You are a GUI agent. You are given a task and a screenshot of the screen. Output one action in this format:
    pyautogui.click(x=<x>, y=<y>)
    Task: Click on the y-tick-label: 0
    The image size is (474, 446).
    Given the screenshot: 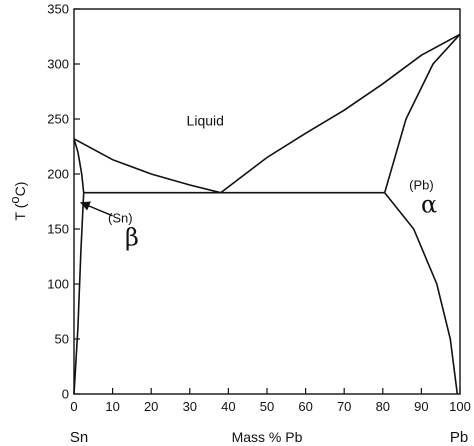 What is the action you would take?
    pyautogui.click(x=65, y=394)
    